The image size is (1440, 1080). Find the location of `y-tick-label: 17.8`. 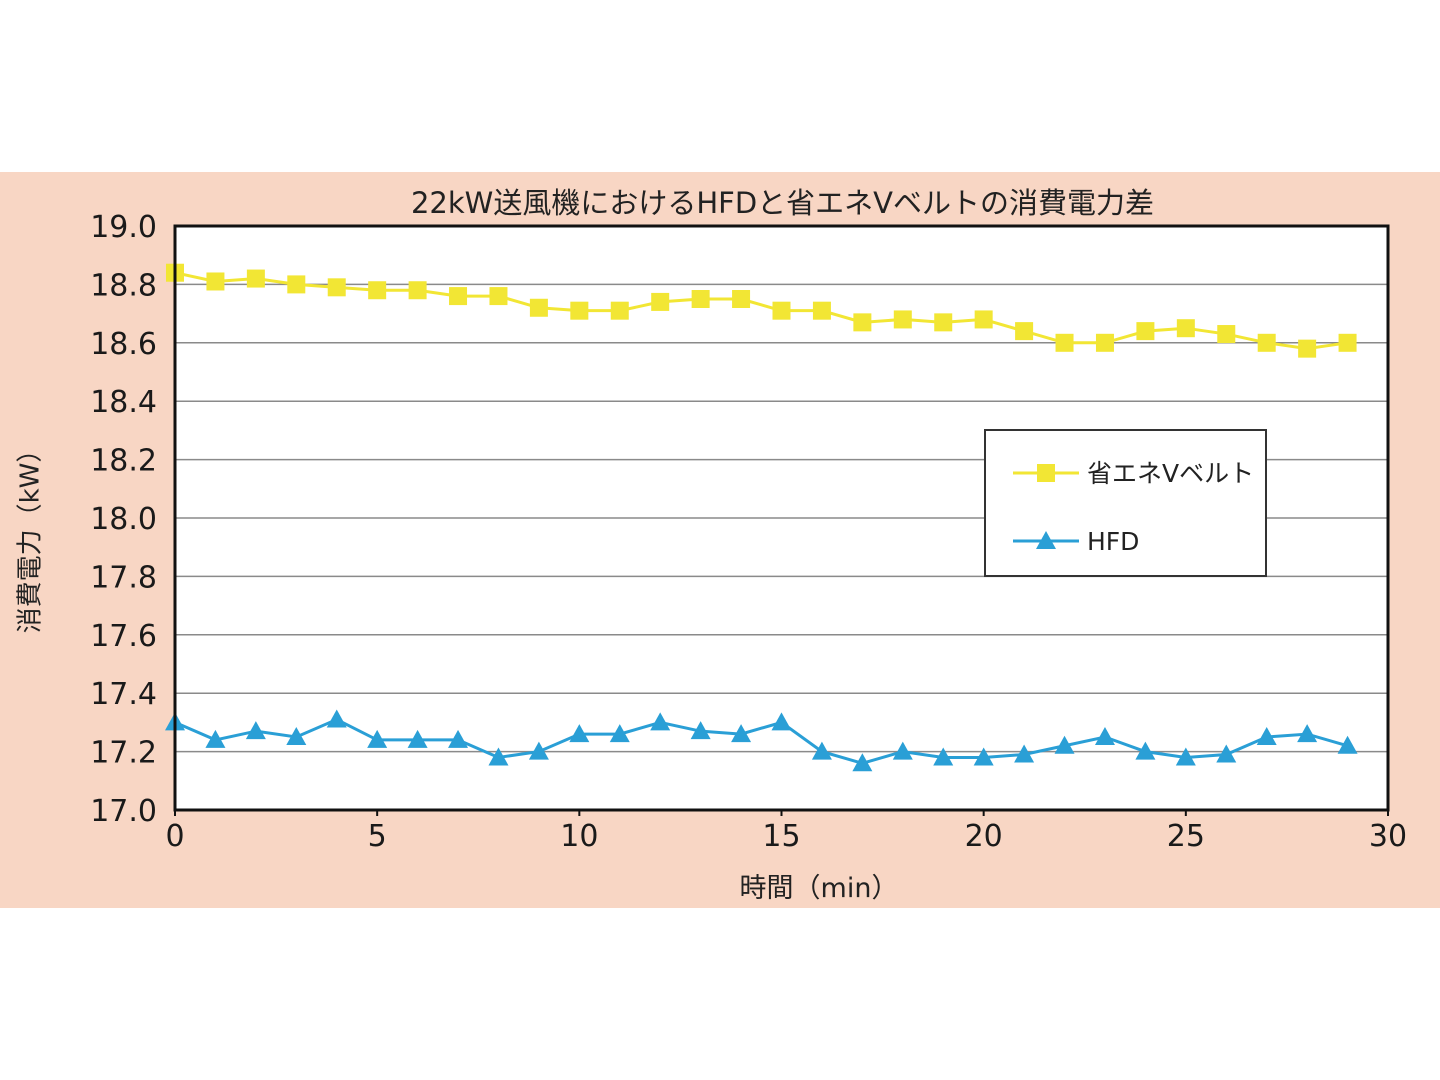

y-tick-label: 17.8 is located at coordinates (123, 577).